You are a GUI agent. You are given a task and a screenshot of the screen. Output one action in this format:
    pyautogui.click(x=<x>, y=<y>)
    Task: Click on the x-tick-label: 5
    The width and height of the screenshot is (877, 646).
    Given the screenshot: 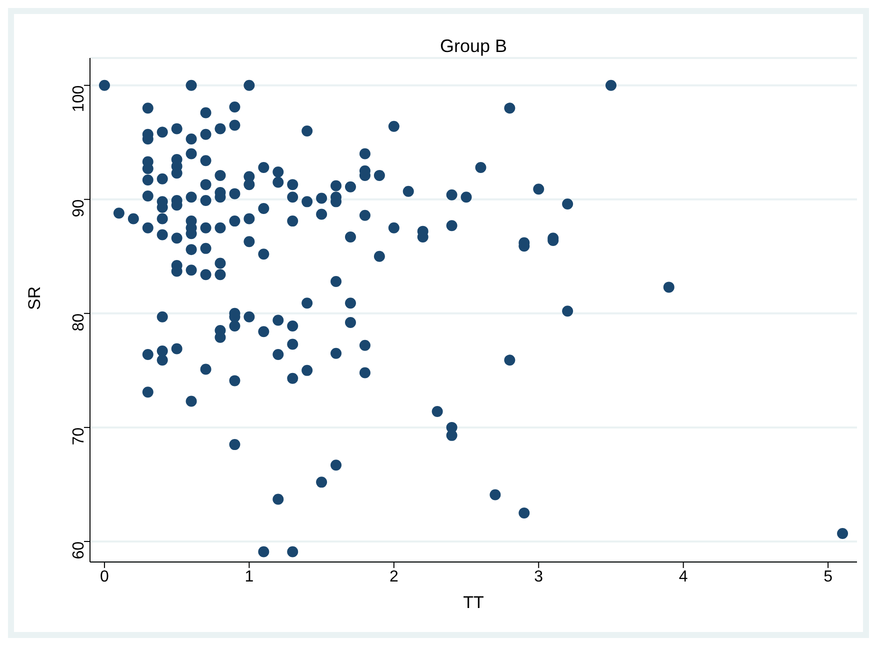 What is the action you would take?
    pyautogui.click(x=828, y=577)
    